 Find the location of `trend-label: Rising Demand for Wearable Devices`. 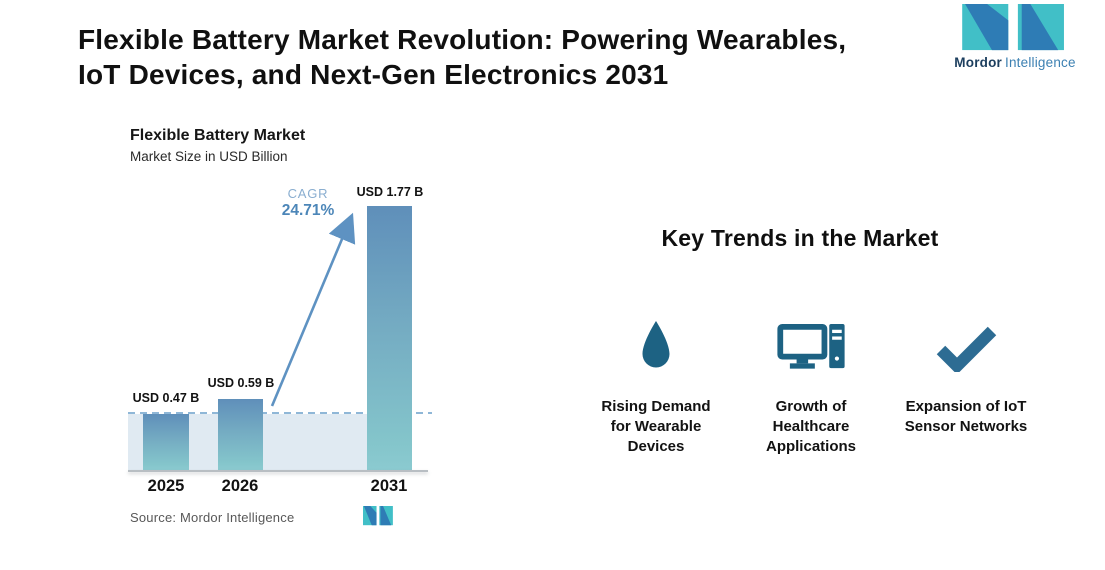

trend-label: Rising Demand for Wearable Devices is located at coordinates (656, 426).